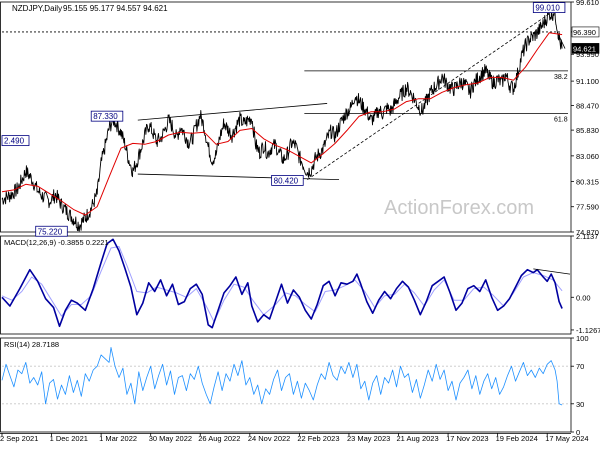 The height and width of the screenshot is (455, 600). What do you see at coordinates (587, 156) in the screenshot?
I see `price-y-tick-label: 83.060` at bounding box center [587, 156].